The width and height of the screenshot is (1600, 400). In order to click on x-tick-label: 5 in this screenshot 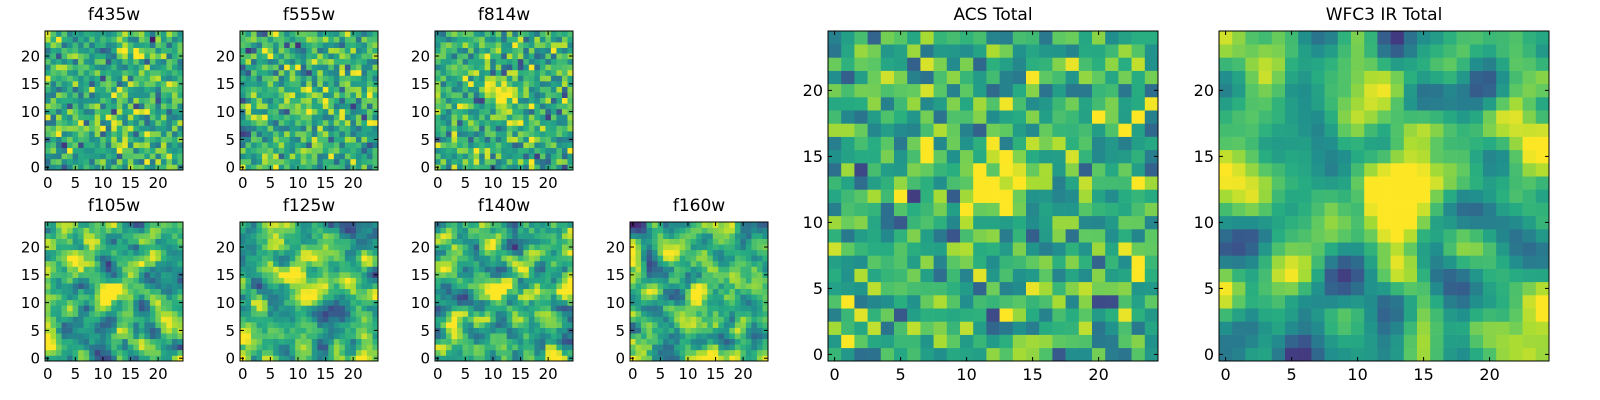, I will do `click(466, 183)`.